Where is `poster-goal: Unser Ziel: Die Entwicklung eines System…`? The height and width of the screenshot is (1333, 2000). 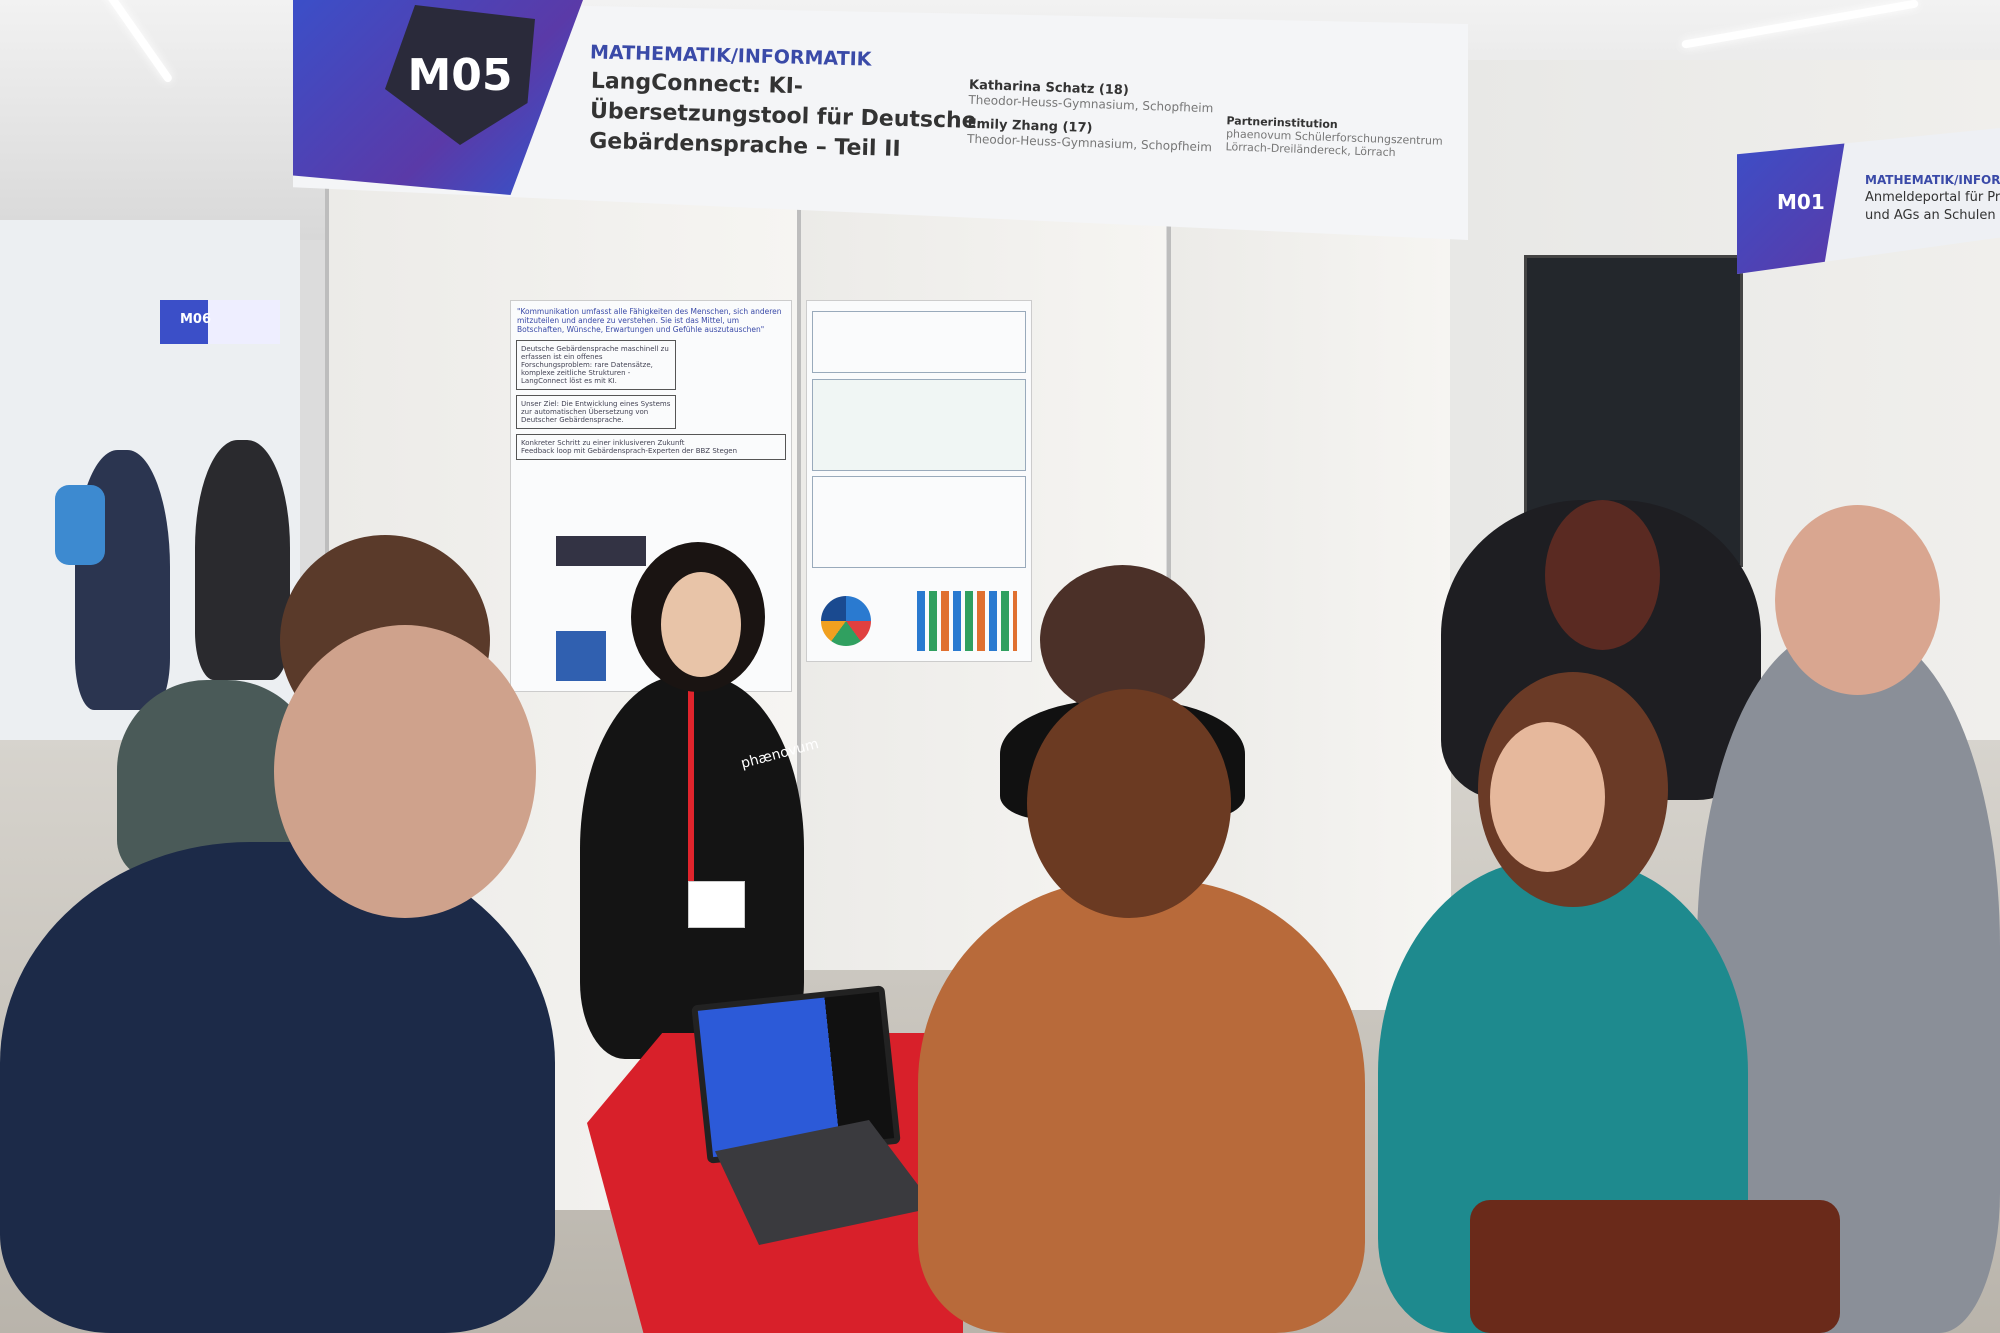
poster-goal: Unser Ziel: Die Entwicklung eines System… is located at coordinates (596, 412).